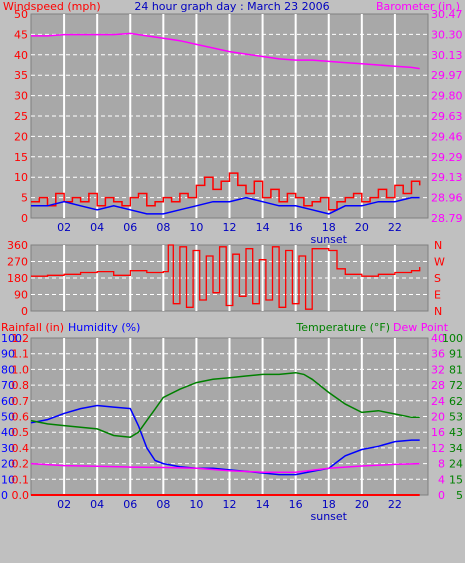 Image resolution: width=465 pixels, height=563 pixels. What do you see at coordinates (447, 157) in the screenshot?
I see `baro-ytick-29.29: 29.29` at bounding box center [447, 157].